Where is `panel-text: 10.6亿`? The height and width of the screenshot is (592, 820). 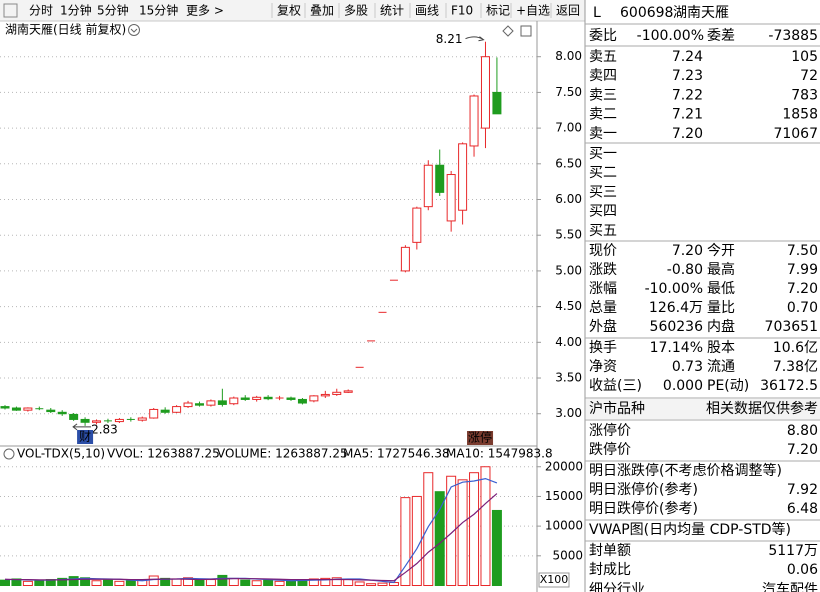
panel-text: 10.6亿 is located at coordinates (795, 348).